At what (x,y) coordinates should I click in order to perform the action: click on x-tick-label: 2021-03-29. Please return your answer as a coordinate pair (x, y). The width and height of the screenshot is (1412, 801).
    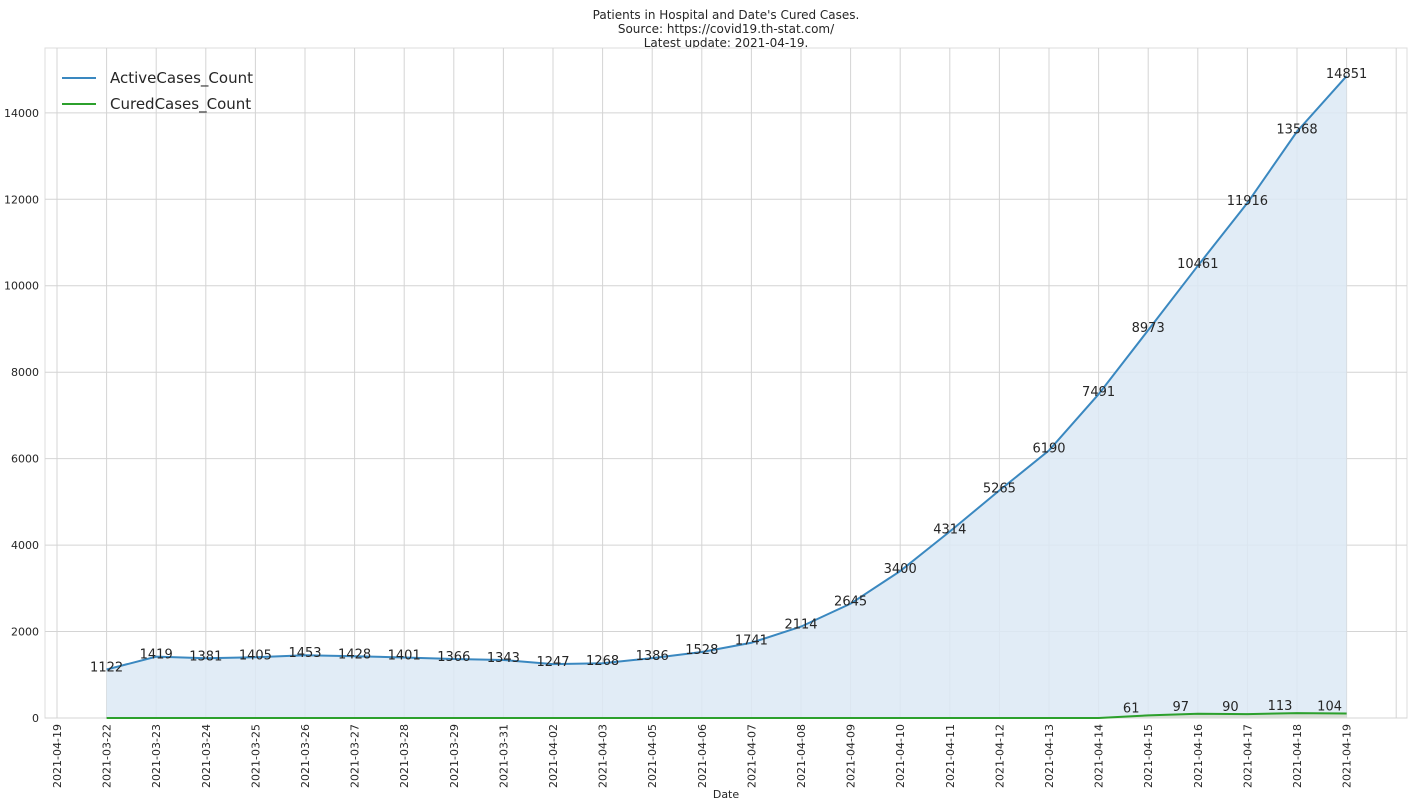
    Looking at the image, I should click on (454, 756).